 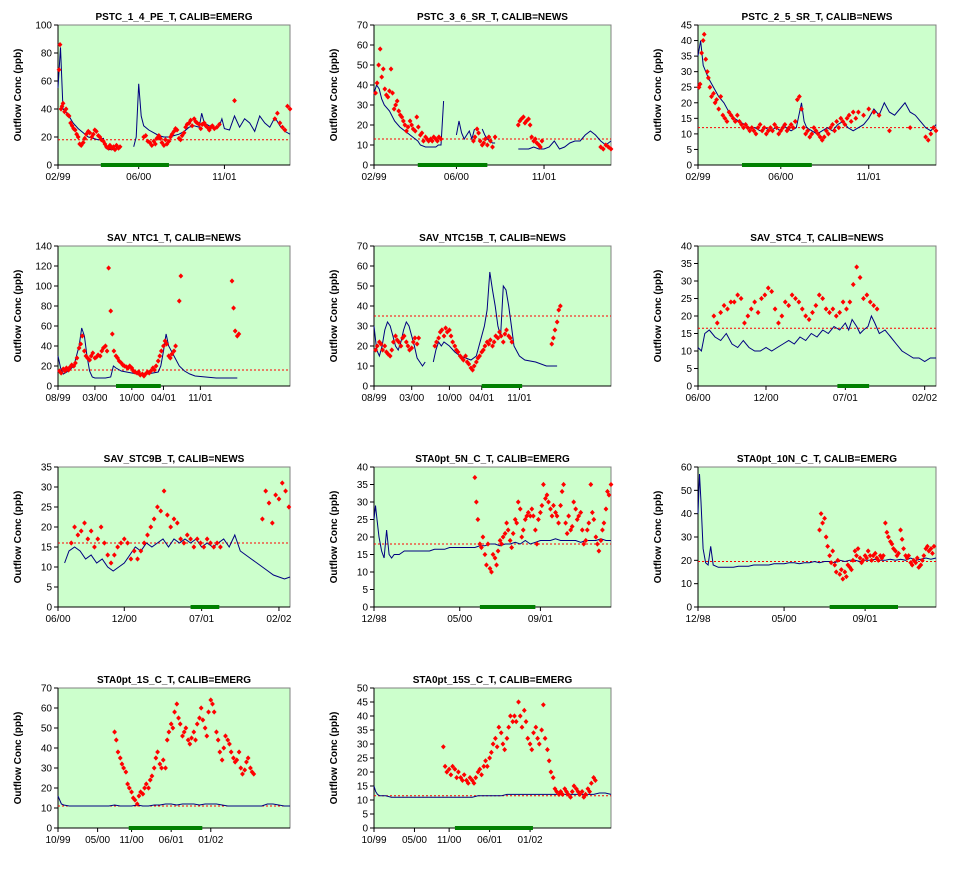 I want to click on x-tick-label: 06/00, so click(x=697, y=398).